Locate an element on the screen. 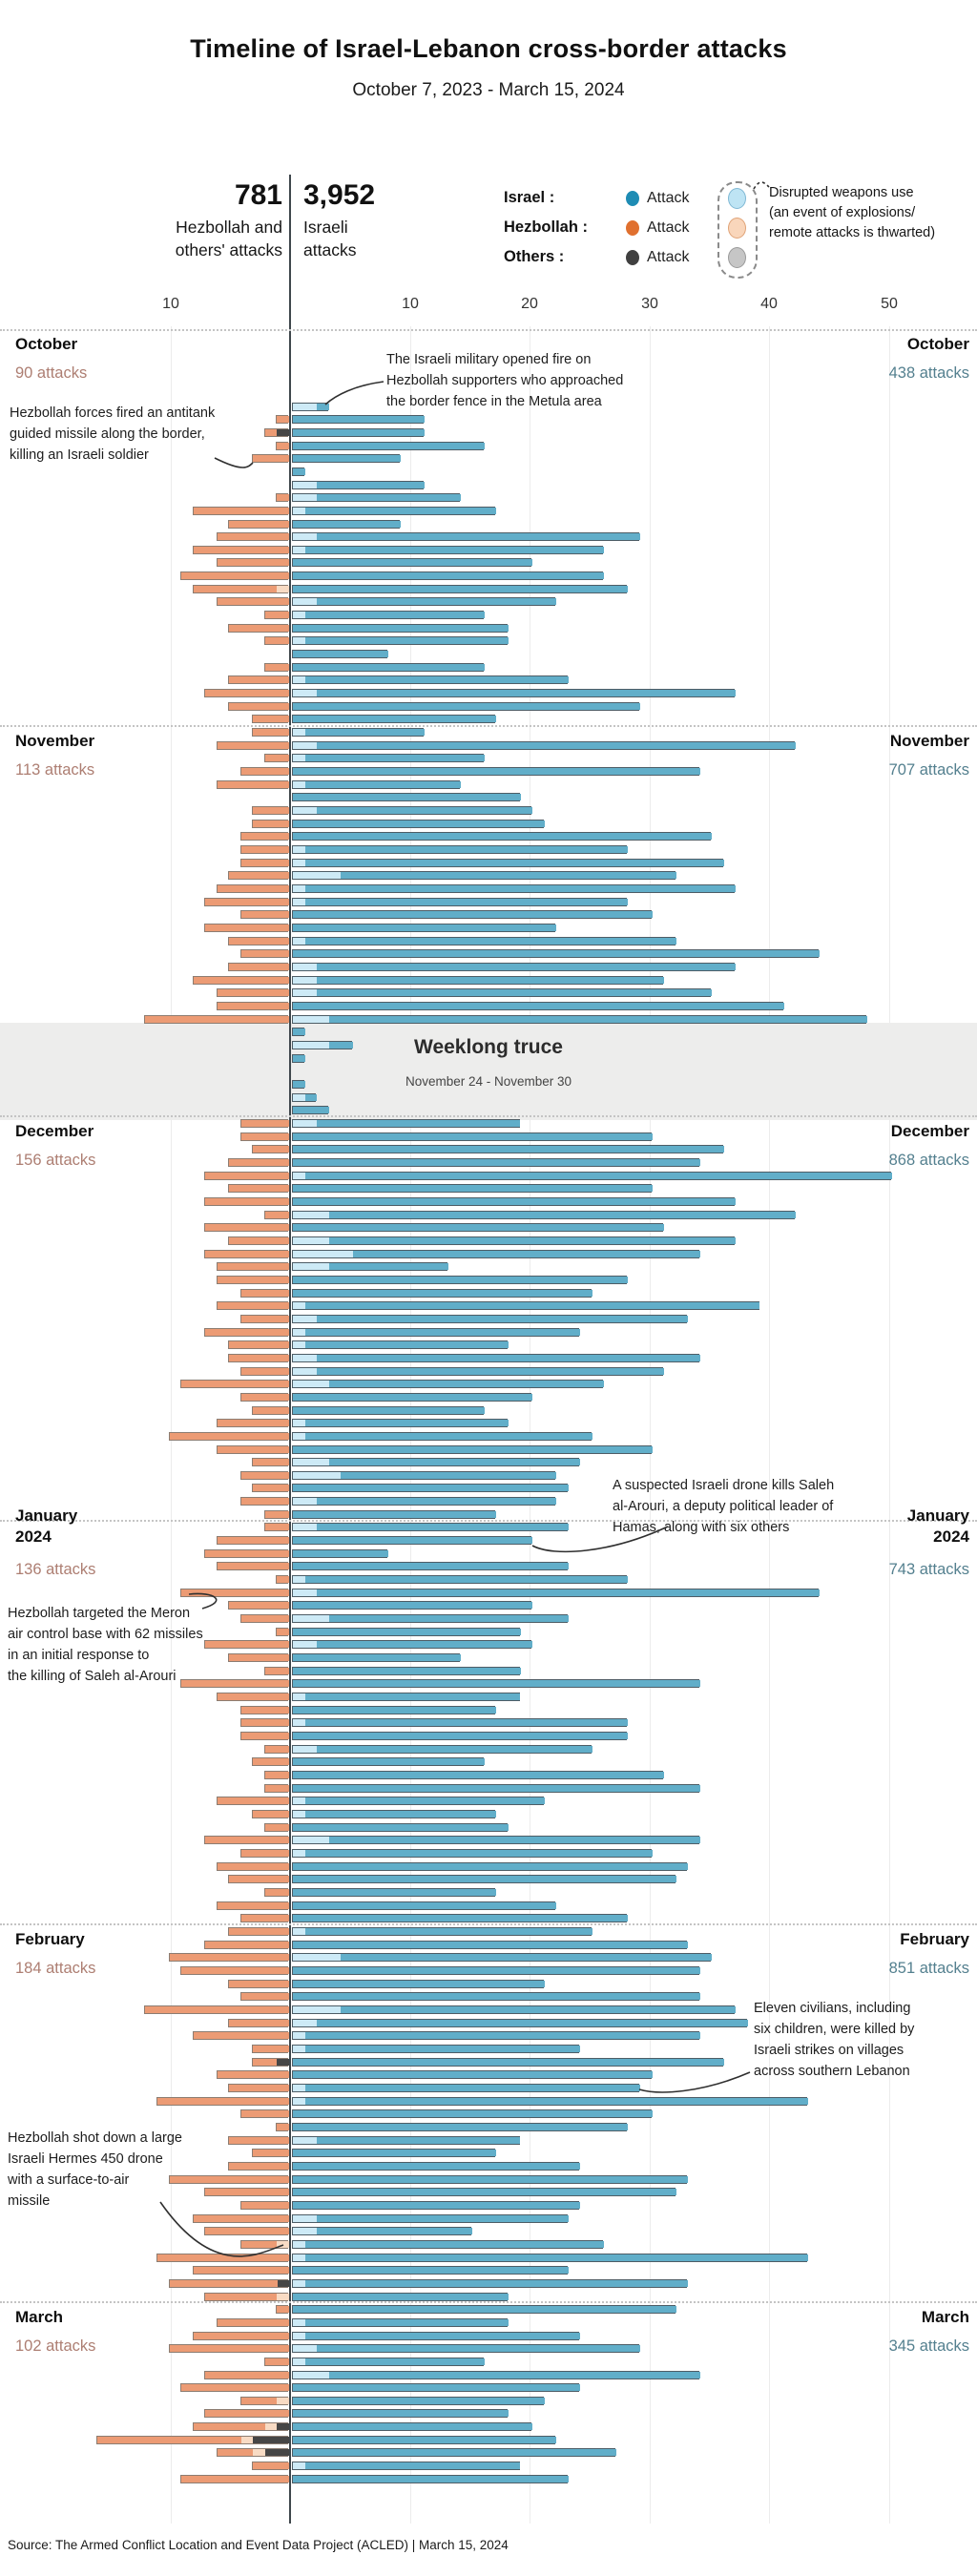  israel-bar-Oct 15 is located at coordinates (394, 510).